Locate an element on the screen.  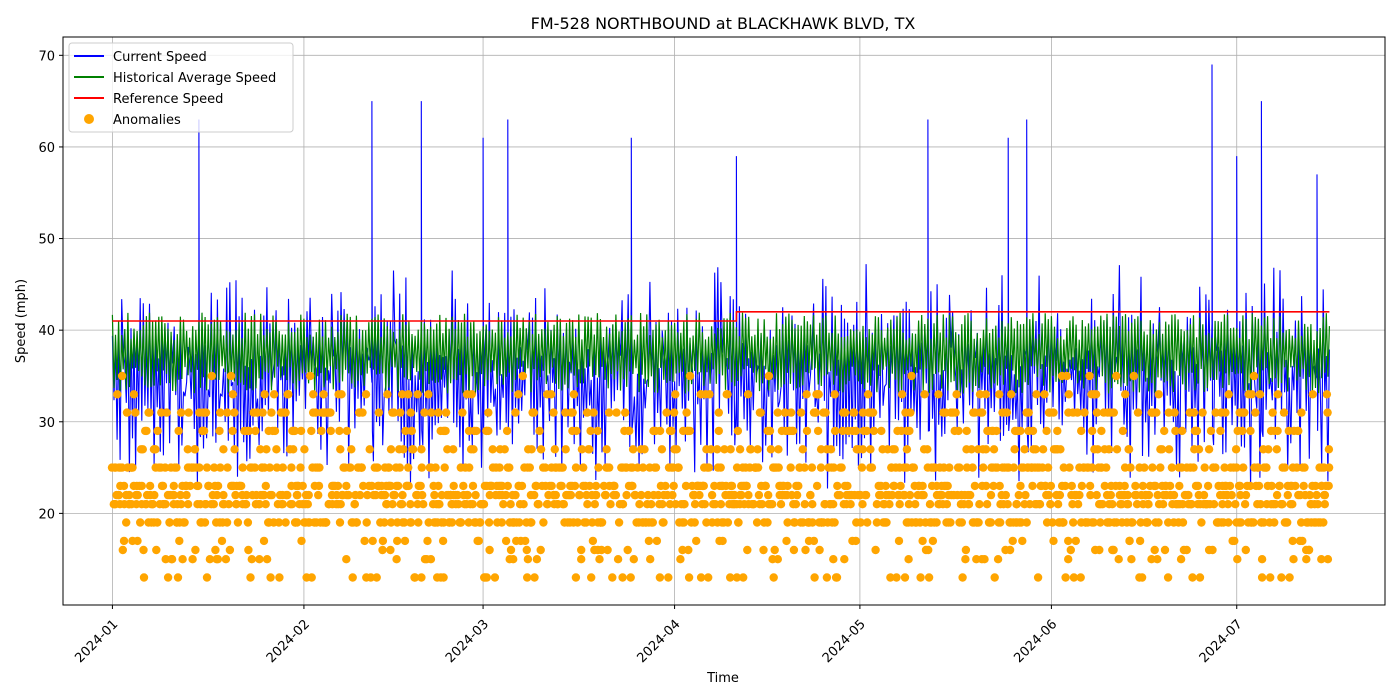
y-tick-label: 40 is located at coordinates (46, 331).